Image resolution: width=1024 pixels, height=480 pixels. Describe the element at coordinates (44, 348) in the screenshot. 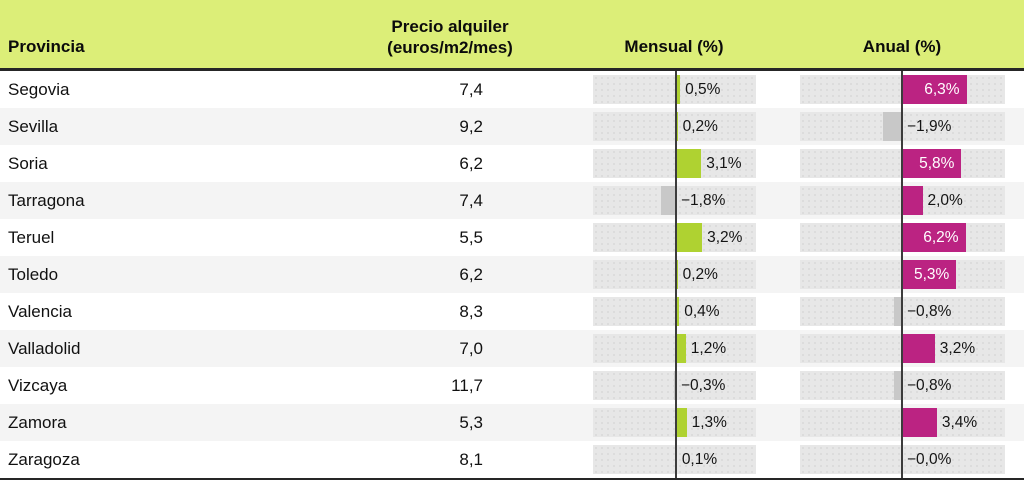

I see `province-name: Valladolid` at that location.